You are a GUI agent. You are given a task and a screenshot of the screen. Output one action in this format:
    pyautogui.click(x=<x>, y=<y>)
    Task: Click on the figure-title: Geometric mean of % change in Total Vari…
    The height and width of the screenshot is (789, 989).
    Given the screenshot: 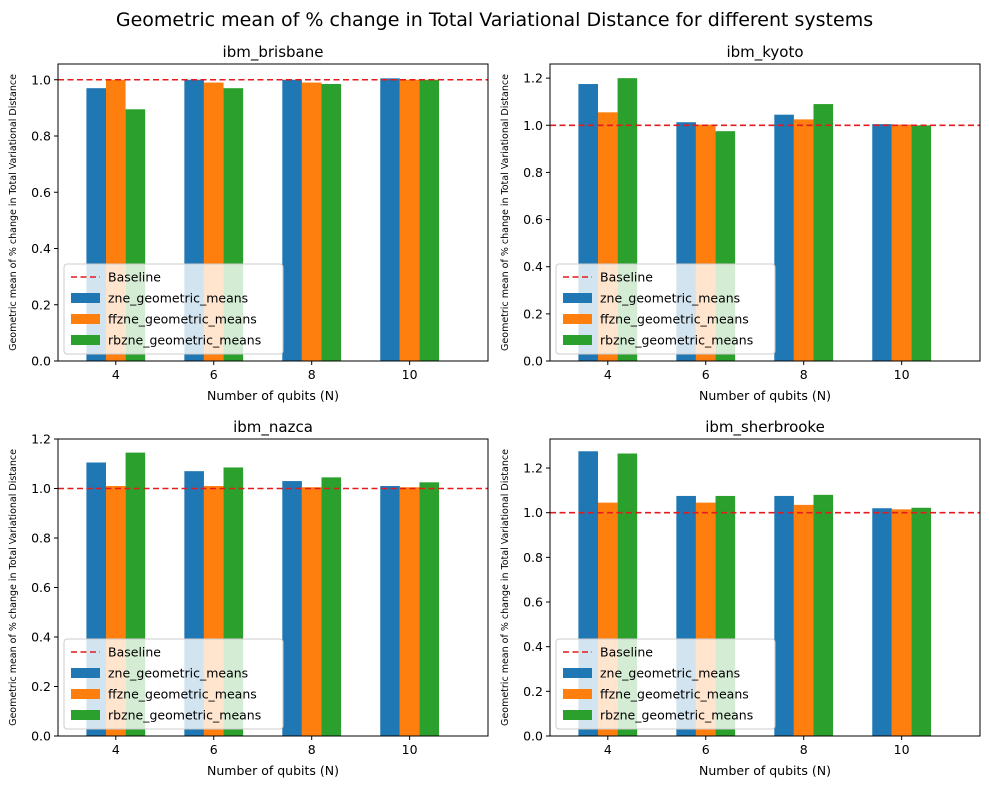 What is the action you would take?
    pyautogui.click(x=494, y=20)
    